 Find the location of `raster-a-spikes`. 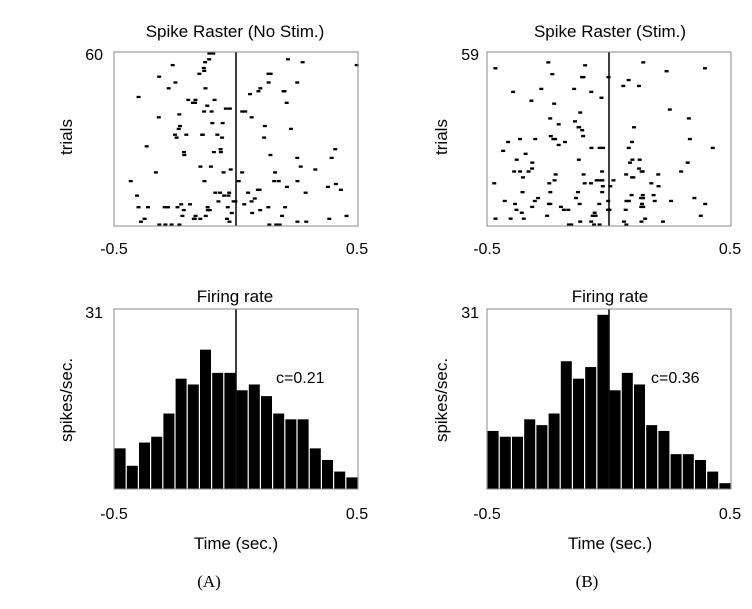

raster-a-spikes is located at coordinates (243, 139).